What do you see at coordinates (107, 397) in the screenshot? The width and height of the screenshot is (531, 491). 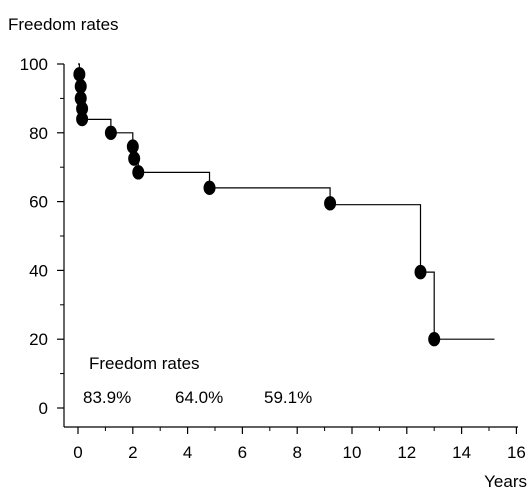 I see `annotation-value-1: 83.9%` at bounding box center [107, 397].